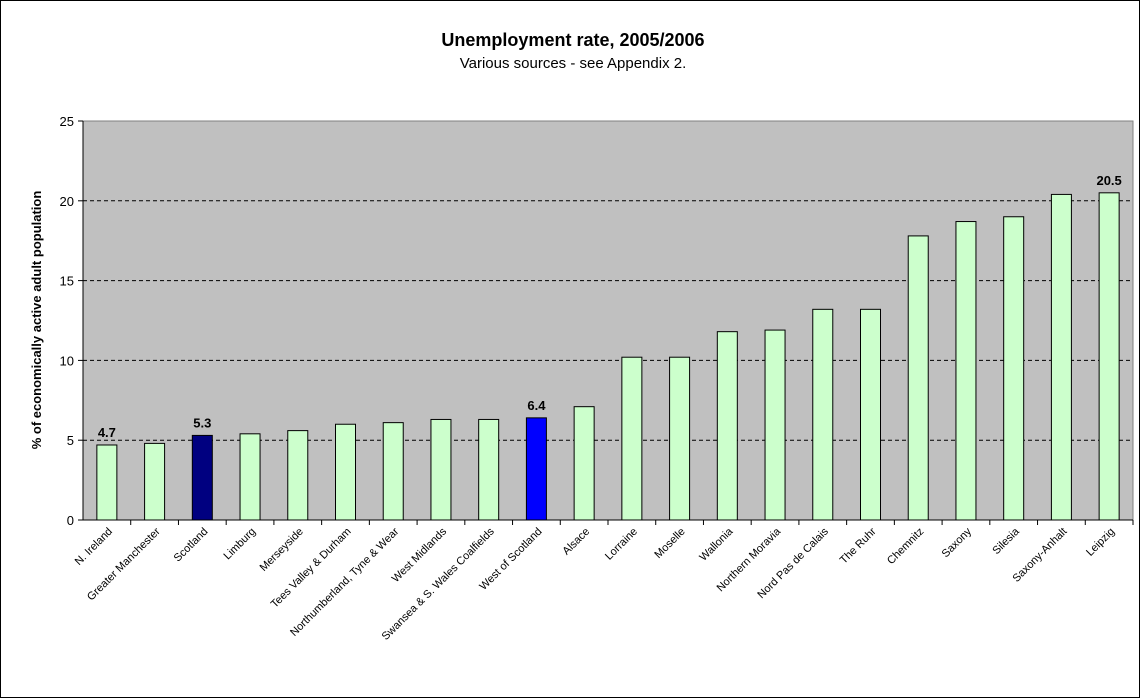  I want to click on data-label: 4.7, so click(107, 432).